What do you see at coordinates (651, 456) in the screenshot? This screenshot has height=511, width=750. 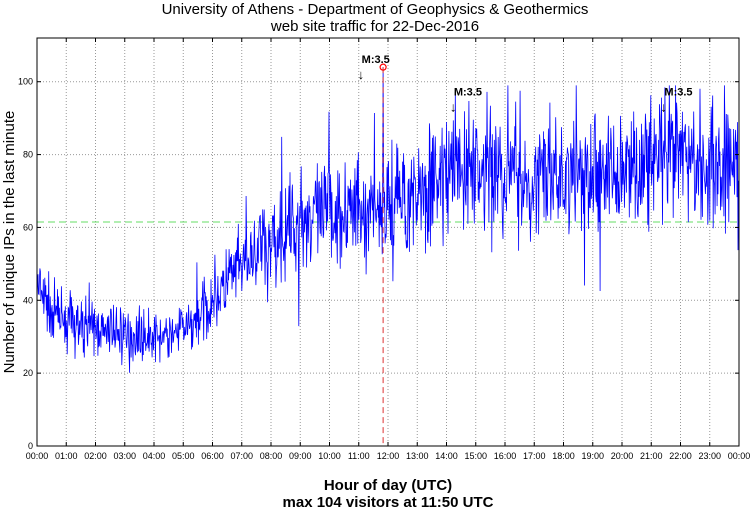 I see `x-tick-label: 21:00` at bounding box center [651, 456].